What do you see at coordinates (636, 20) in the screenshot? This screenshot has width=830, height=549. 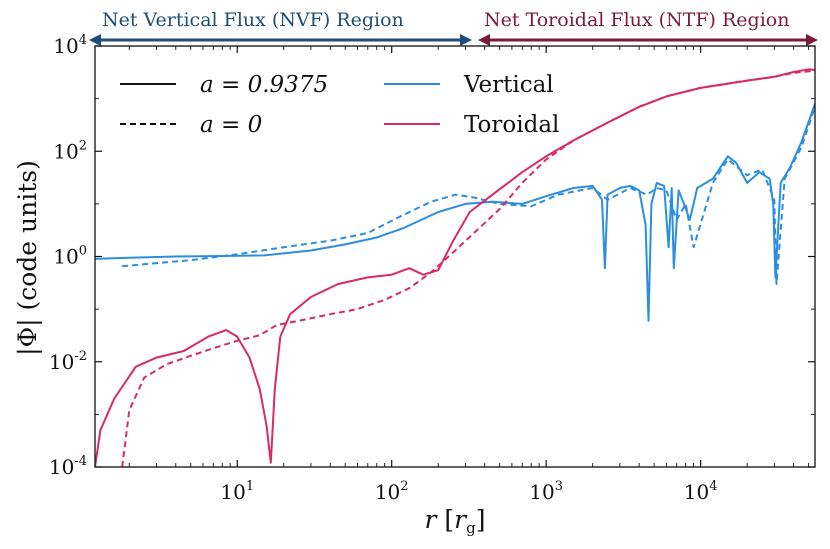 I see `ntf-region-label: Net Toroidal Flux (NTF) Region` at bounding box center [636, 20].